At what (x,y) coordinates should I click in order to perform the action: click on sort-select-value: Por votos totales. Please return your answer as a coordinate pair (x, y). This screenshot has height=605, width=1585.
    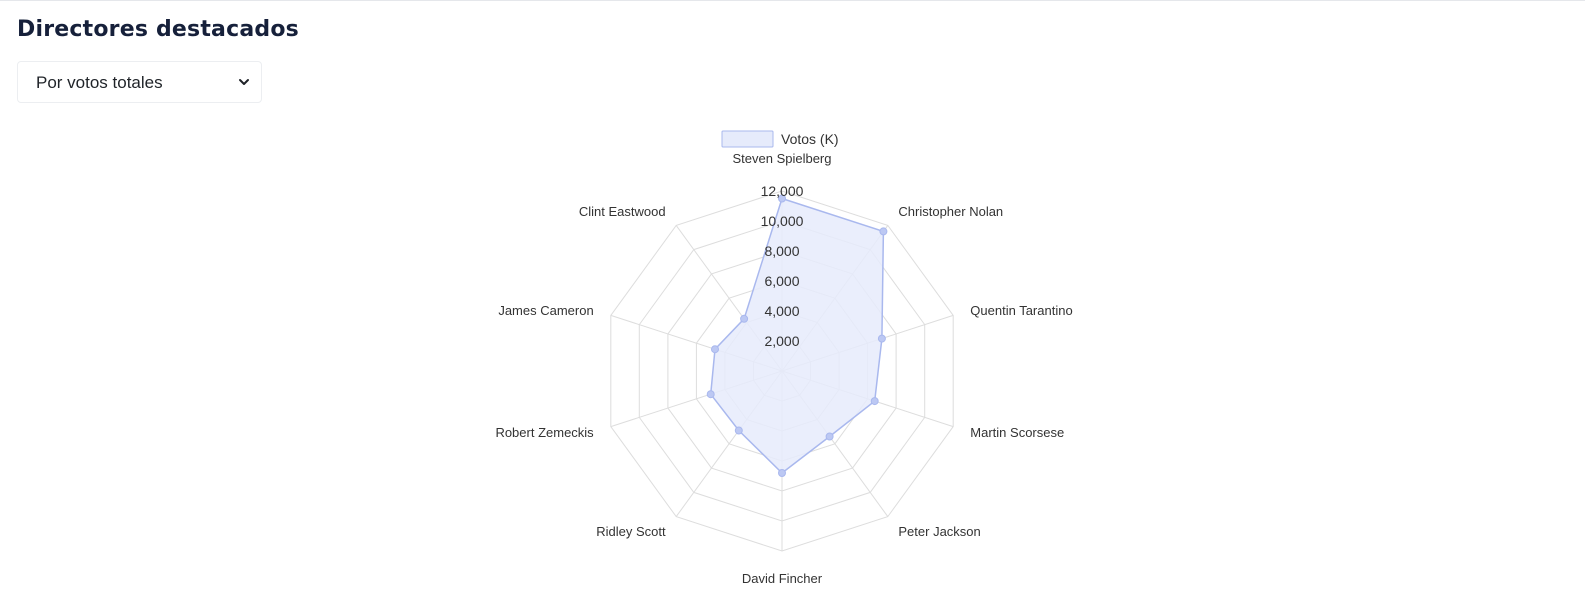
    Looking at the image, I should click on (99, 82).